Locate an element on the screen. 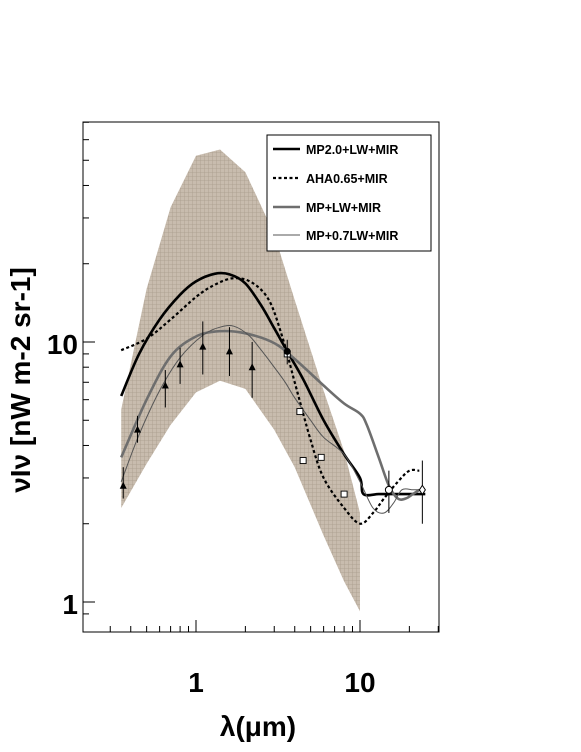 The height and width of the screenshot is (752, 581). legend-label-aha: AHA0.65+MIR is located at coordinates (347, 179).